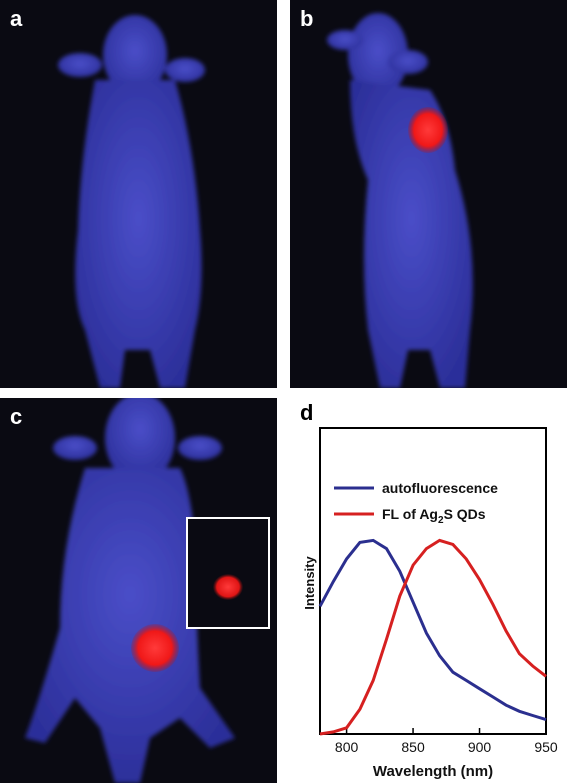 The width and height of the screenshot is (567, 783). I want to click on x-tick-labels: 800 850 900 950, so click(446, 747).